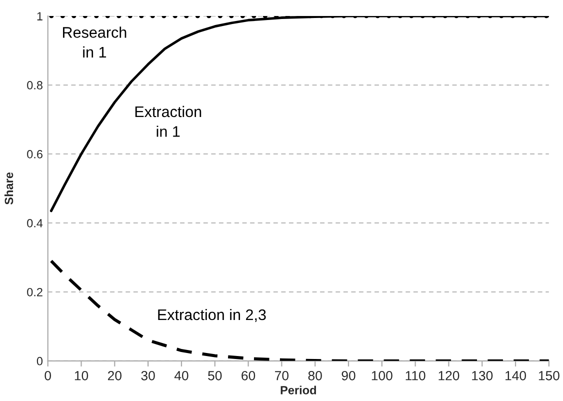  What do you see at coordinates (148, 375) in the screenshot?
I see `x-tick-label: 30` at bounding box center [148, 375].